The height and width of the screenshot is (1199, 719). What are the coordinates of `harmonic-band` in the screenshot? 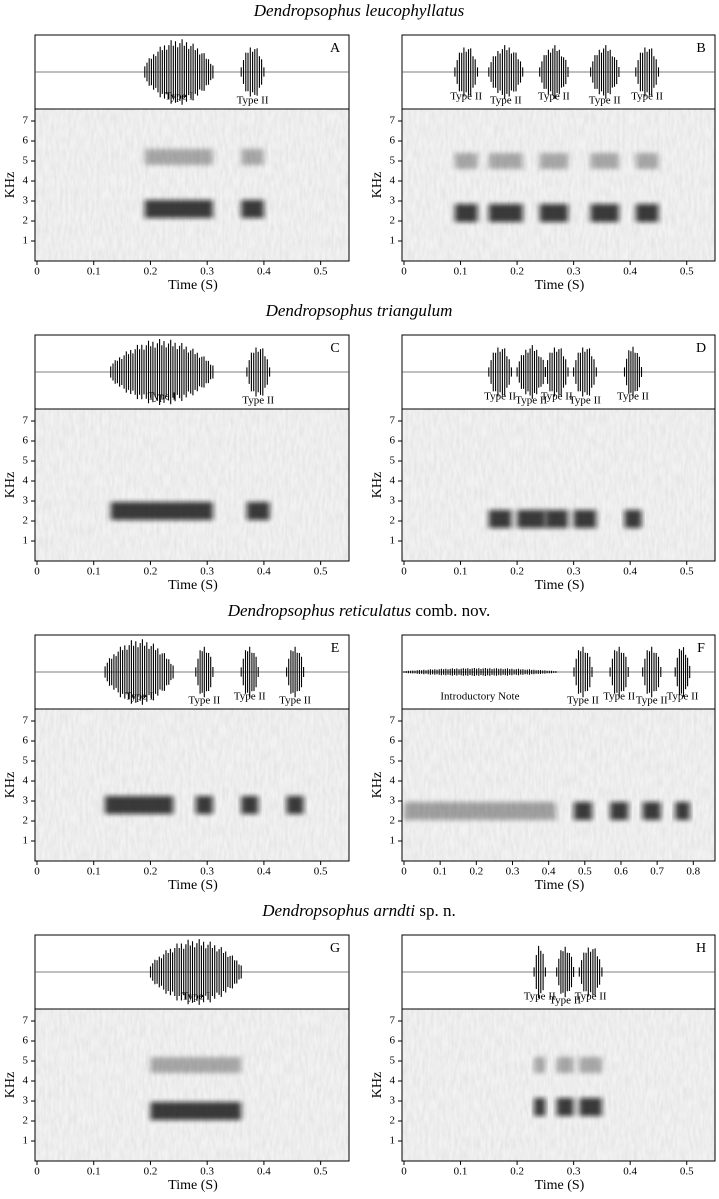 It's located at (590, 1065).